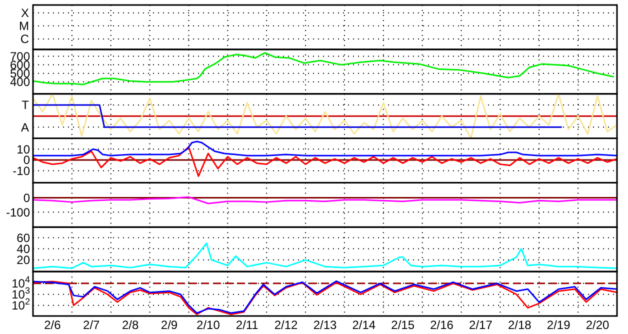 The width and height of the screenshot is (628, 334). Describe the element at coordinates (23, 260) in the screenshot. I see `y-tick-label: 20` at that location.